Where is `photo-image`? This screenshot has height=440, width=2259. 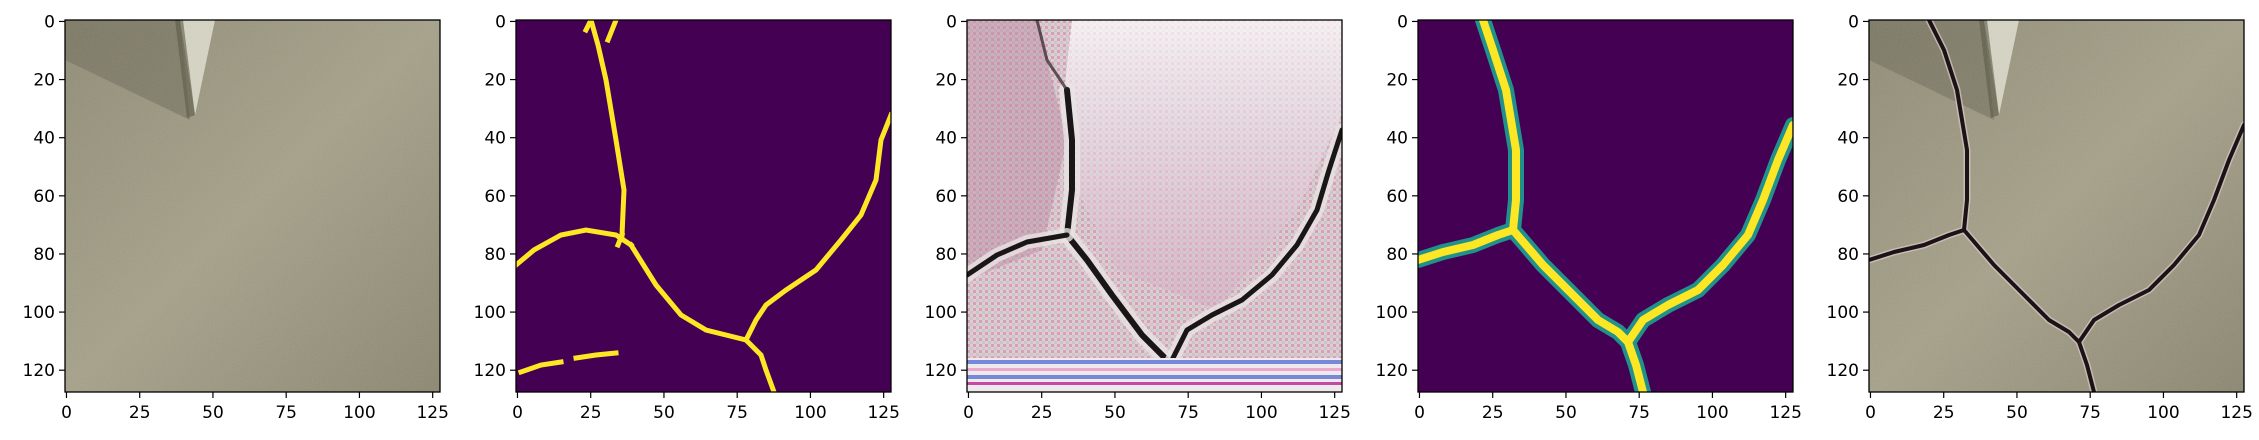
photo-image is located at coordinates (252, 206).